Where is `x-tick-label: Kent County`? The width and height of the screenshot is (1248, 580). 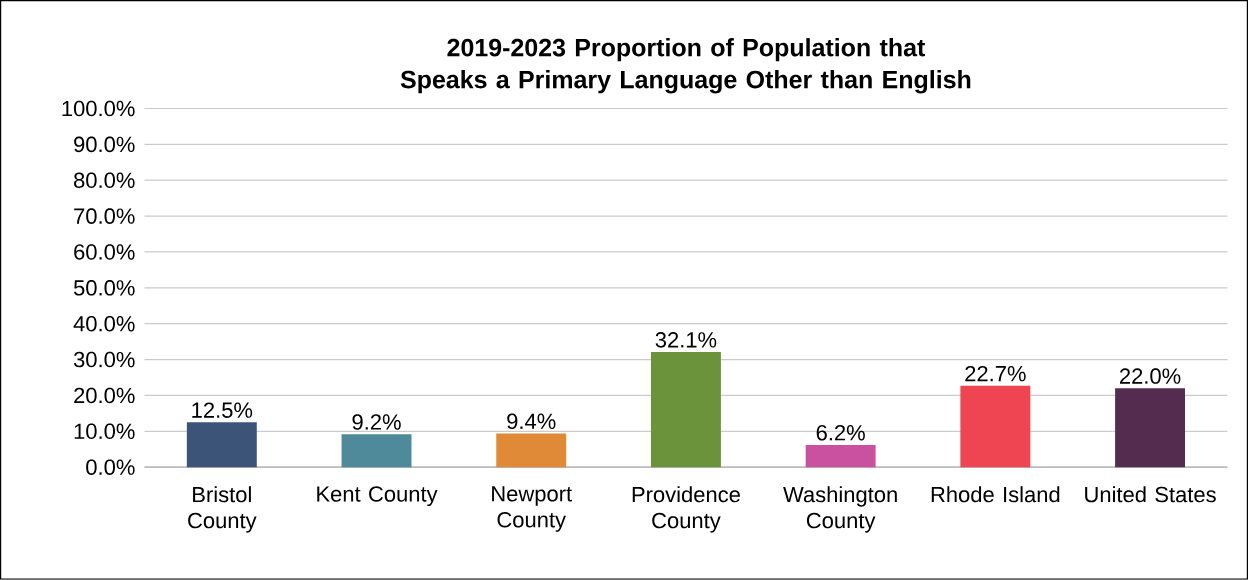 x-tick-label: Kent County is located at coordinates (377, 496).